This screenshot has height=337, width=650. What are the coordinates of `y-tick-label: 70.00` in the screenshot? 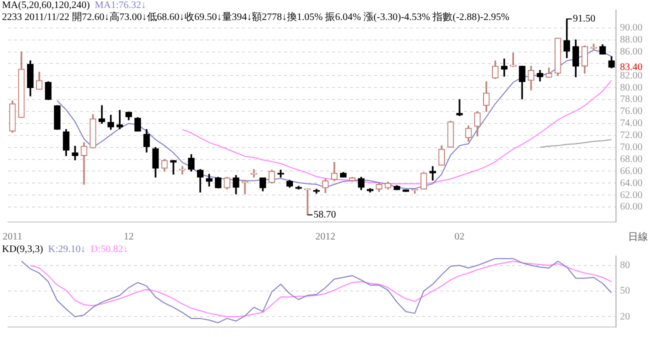 It's located at (631, 147).